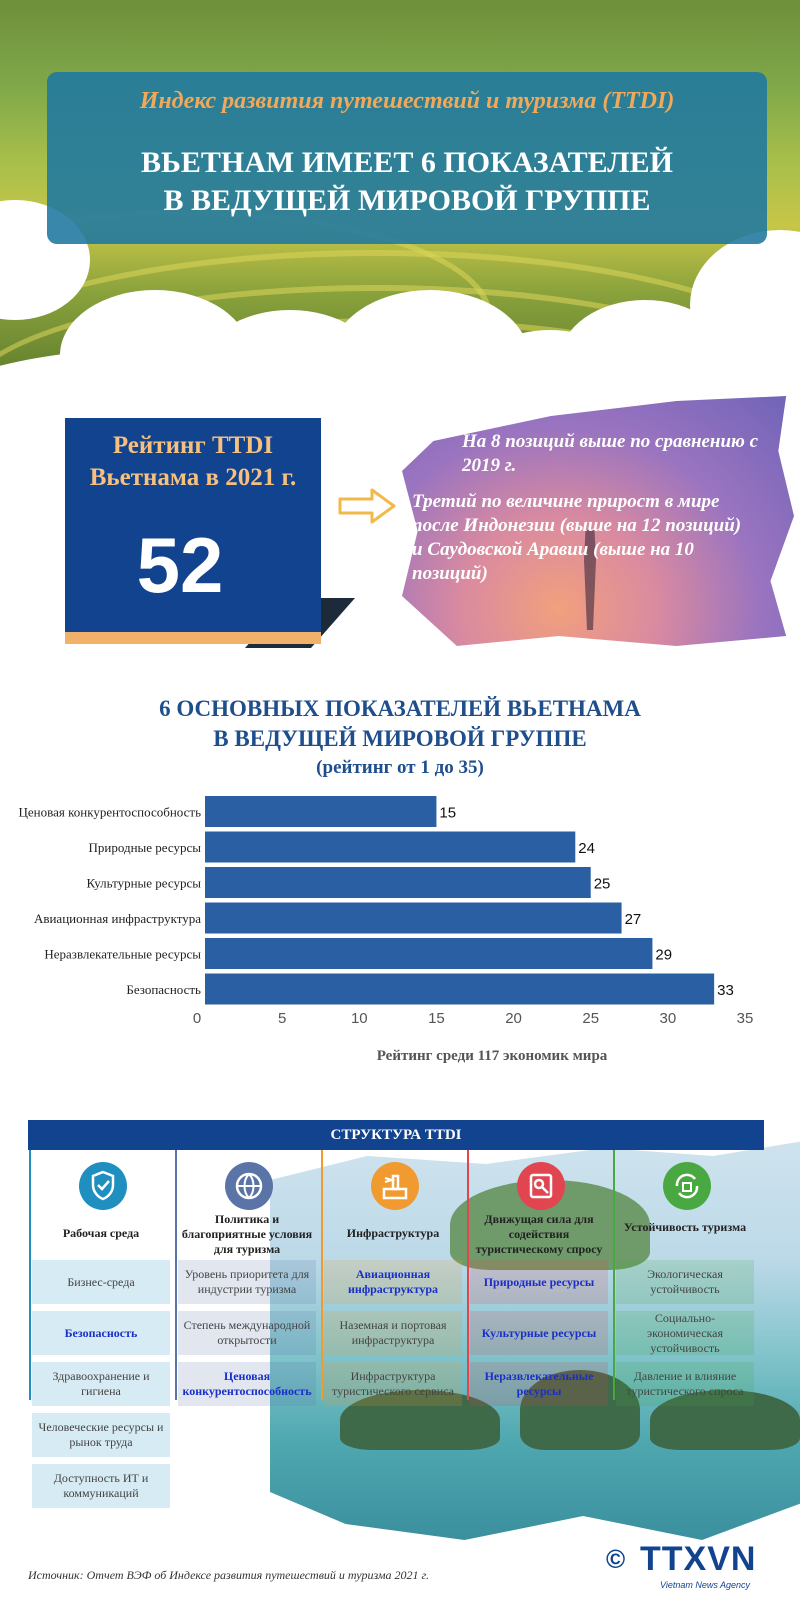 The width and height of the screenshot is (800, 1600). What do you see at coordinates (163, 989) in the screenshot?
I see `chart-category-label: Безопасность` at bounding box center [163, 989].